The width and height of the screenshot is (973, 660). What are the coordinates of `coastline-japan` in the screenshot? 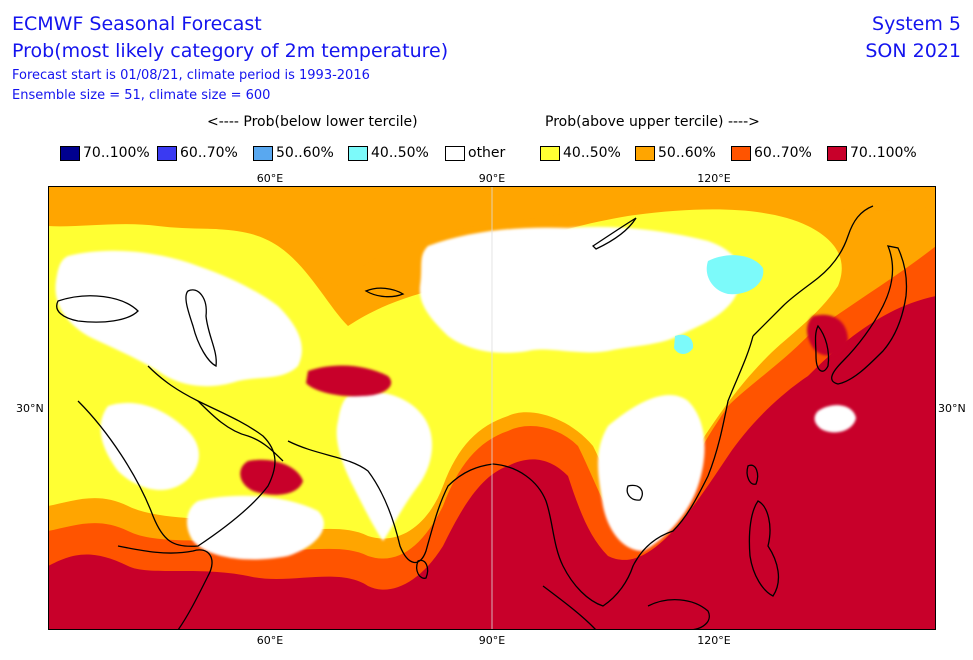 It's located at (869, 315).